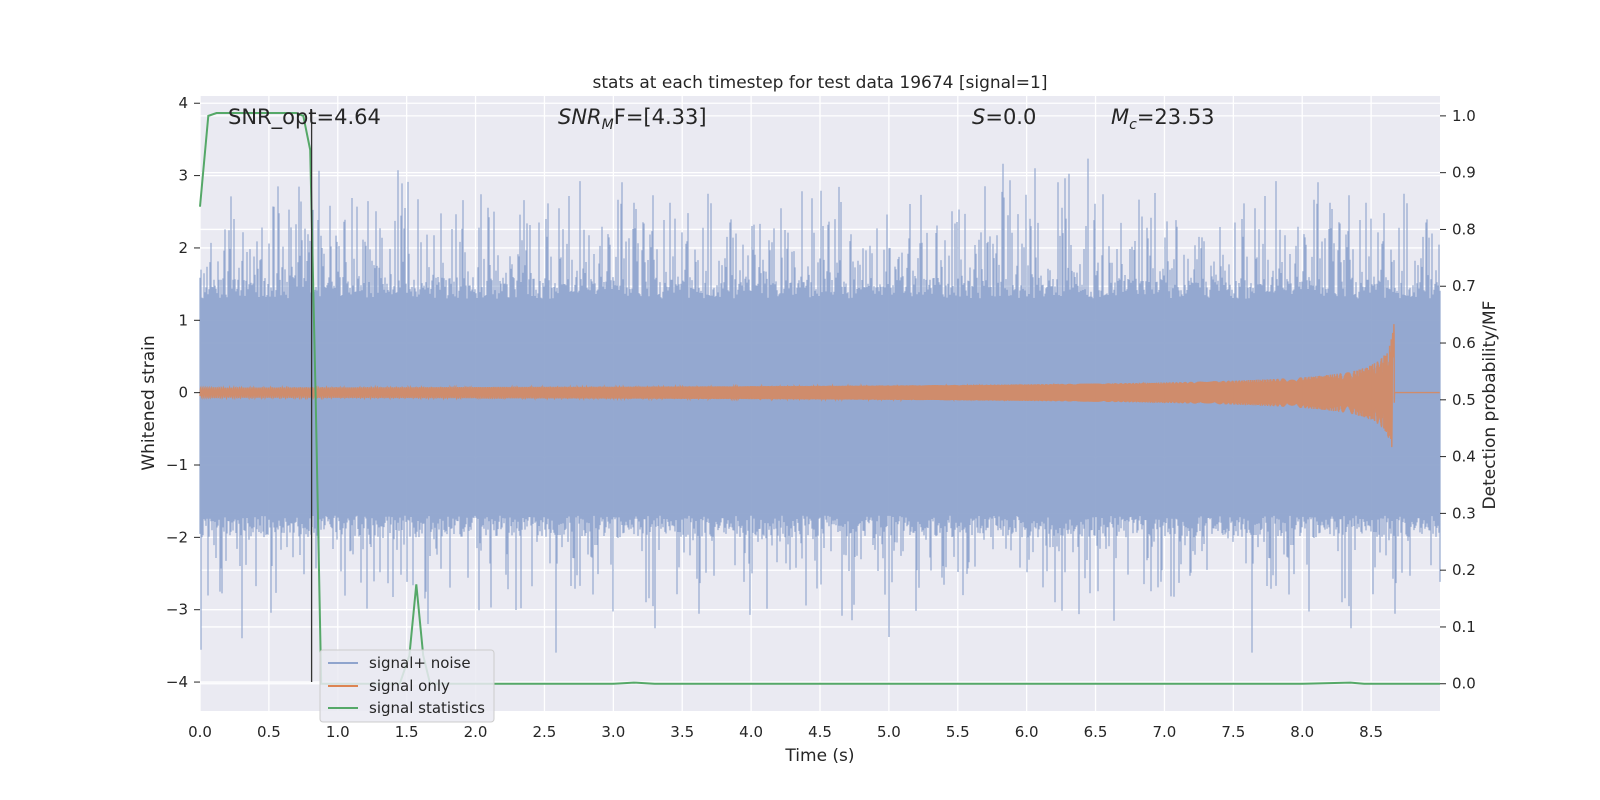  I want to click on y-tick-label: 2, so click(183, 248).